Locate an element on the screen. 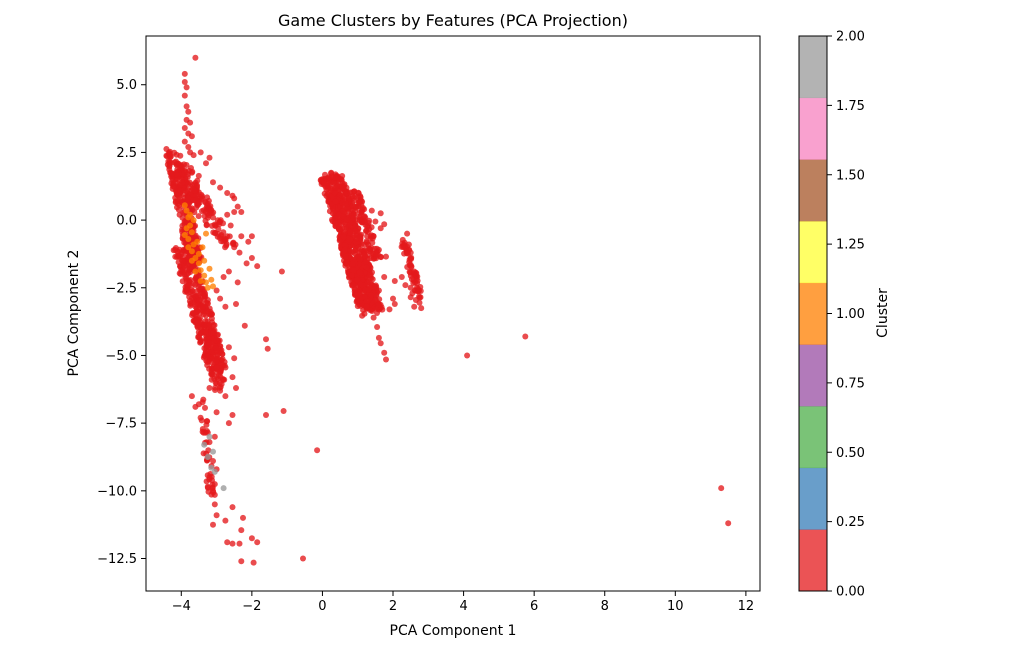  y-tick-label: 5.0 is located at coordinates (126, 85).